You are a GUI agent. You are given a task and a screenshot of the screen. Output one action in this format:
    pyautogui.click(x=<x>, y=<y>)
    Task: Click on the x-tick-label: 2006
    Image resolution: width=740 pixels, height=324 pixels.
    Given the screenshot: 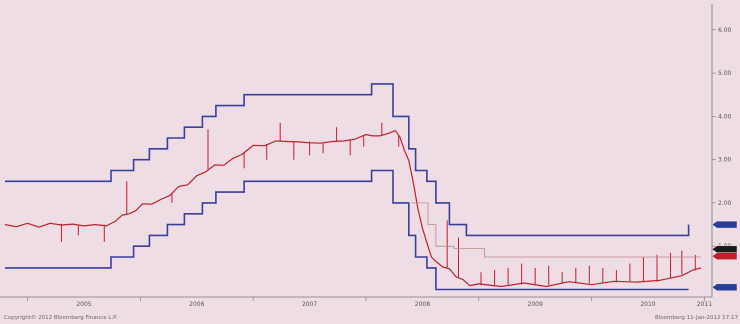 What is the action you would take?
    pyautogui.click(x=196, y=304)
    